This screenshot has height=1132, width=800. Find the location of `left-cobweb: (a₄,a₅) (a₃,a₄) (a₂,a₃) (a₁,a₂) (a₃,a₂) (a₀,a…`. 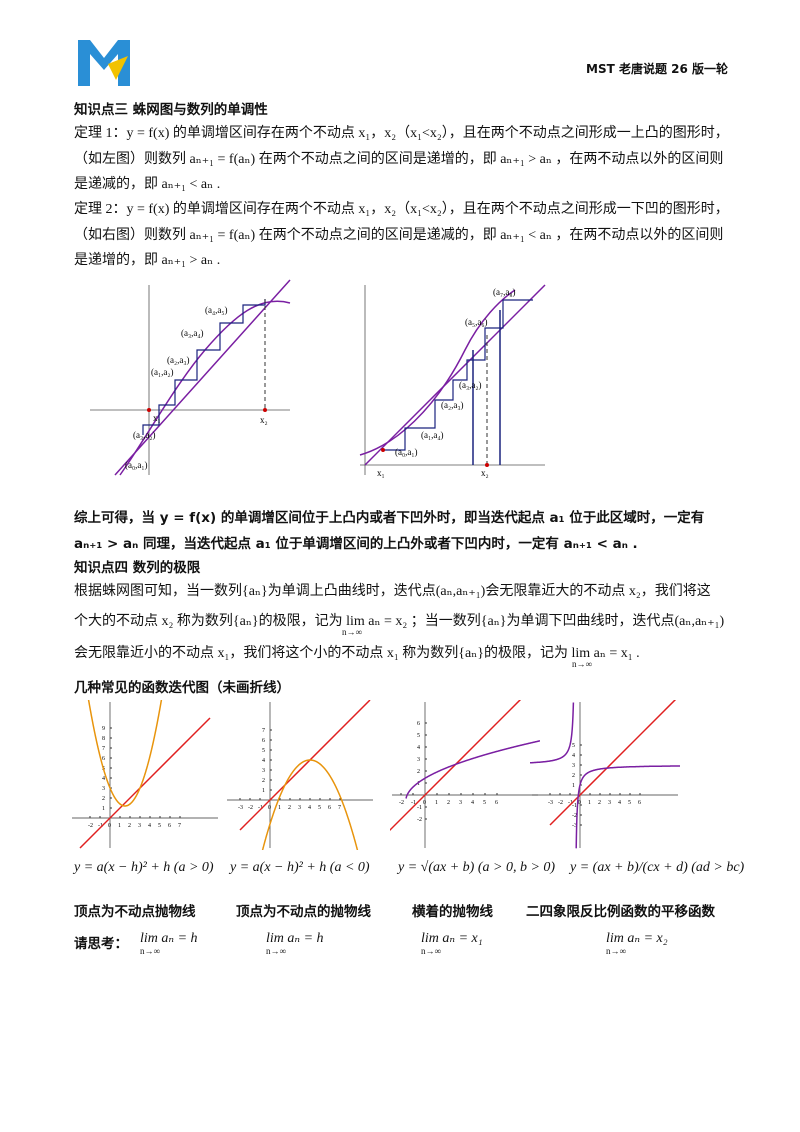

left-cobweb: (a₄,a₅) (a₃,a₄) (a₂,a₃) (a₁,a₂) (a₃,a₂) (a₀,a… is located at coordinates (190, 377).